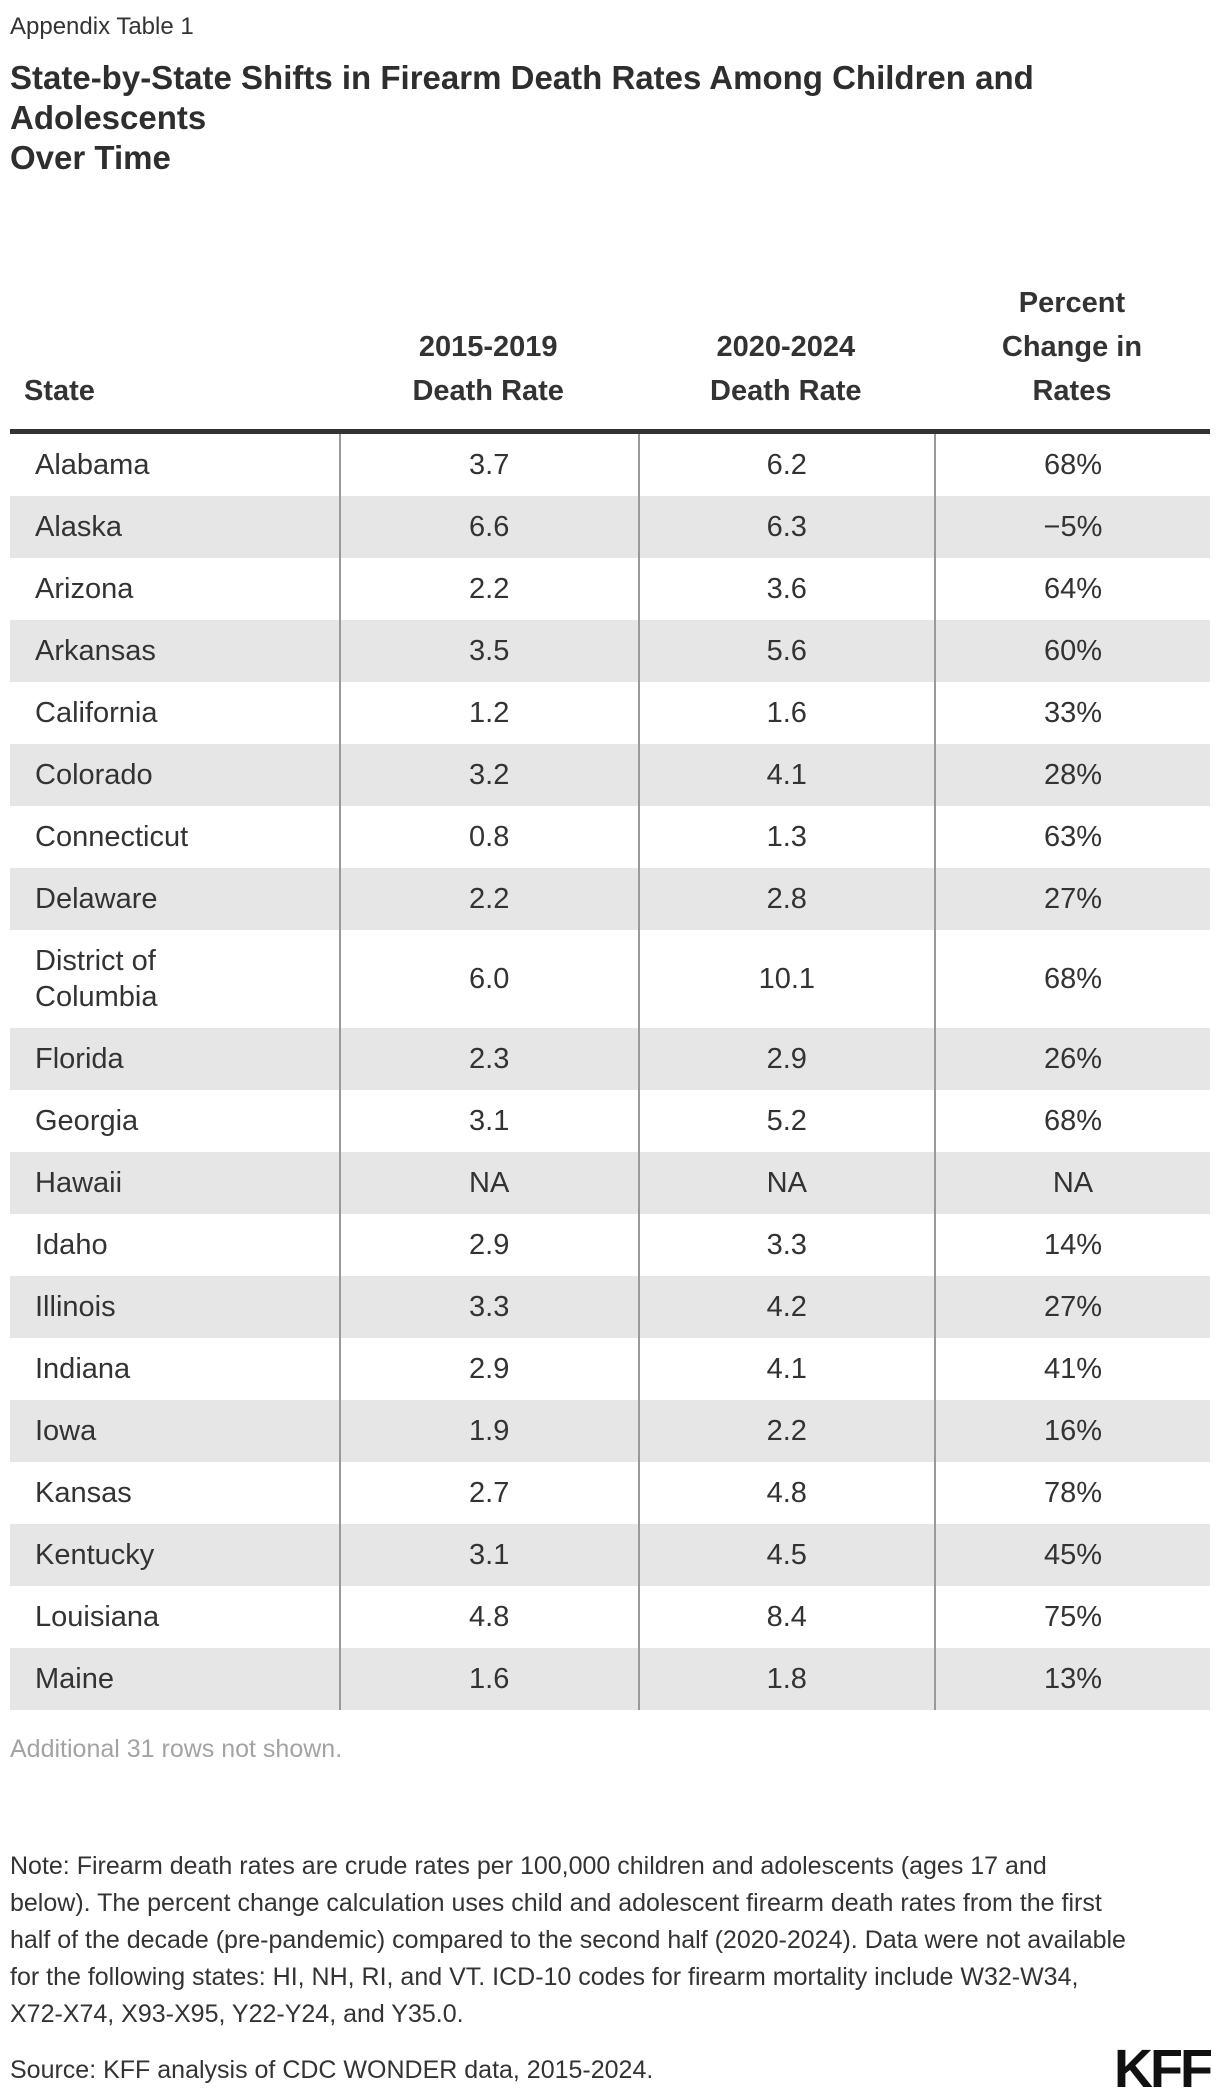 This screenshot has height=2092, width=1220. What do you see at coordinates (488, 1121) in the screenshot?
I see `rate-2015-2019-cell: 3.1` at bounding box center [488, 1121].